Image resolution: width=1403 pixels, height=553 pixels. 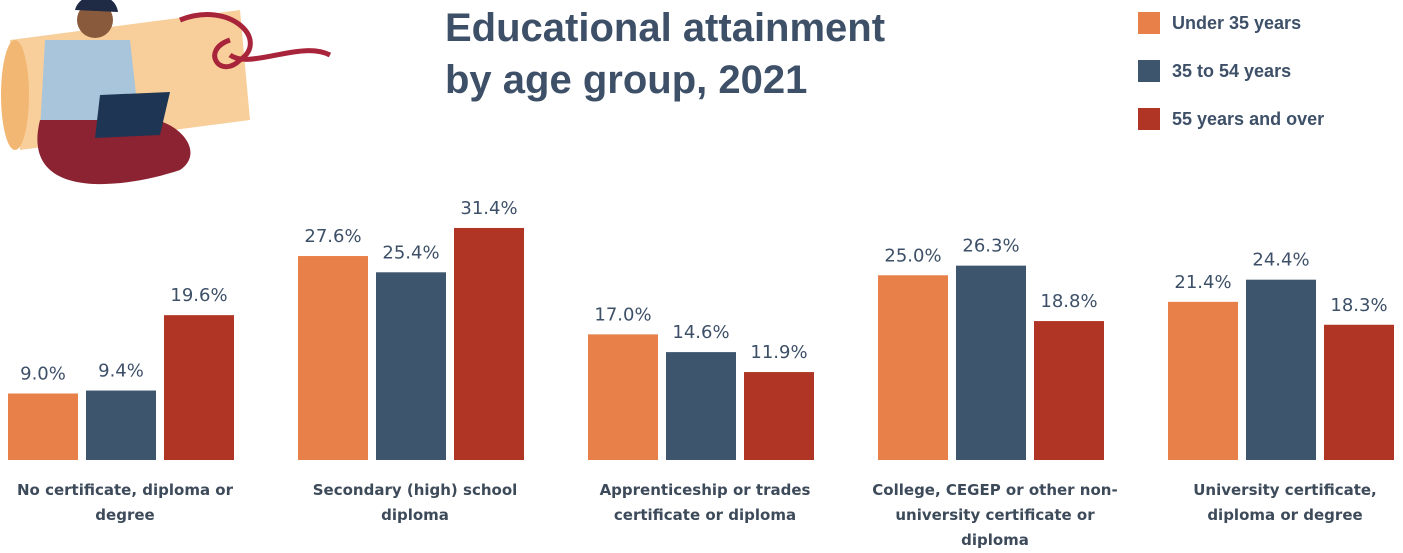 I want to click on value-label: 18.8%, so click(x=1068, y=301).